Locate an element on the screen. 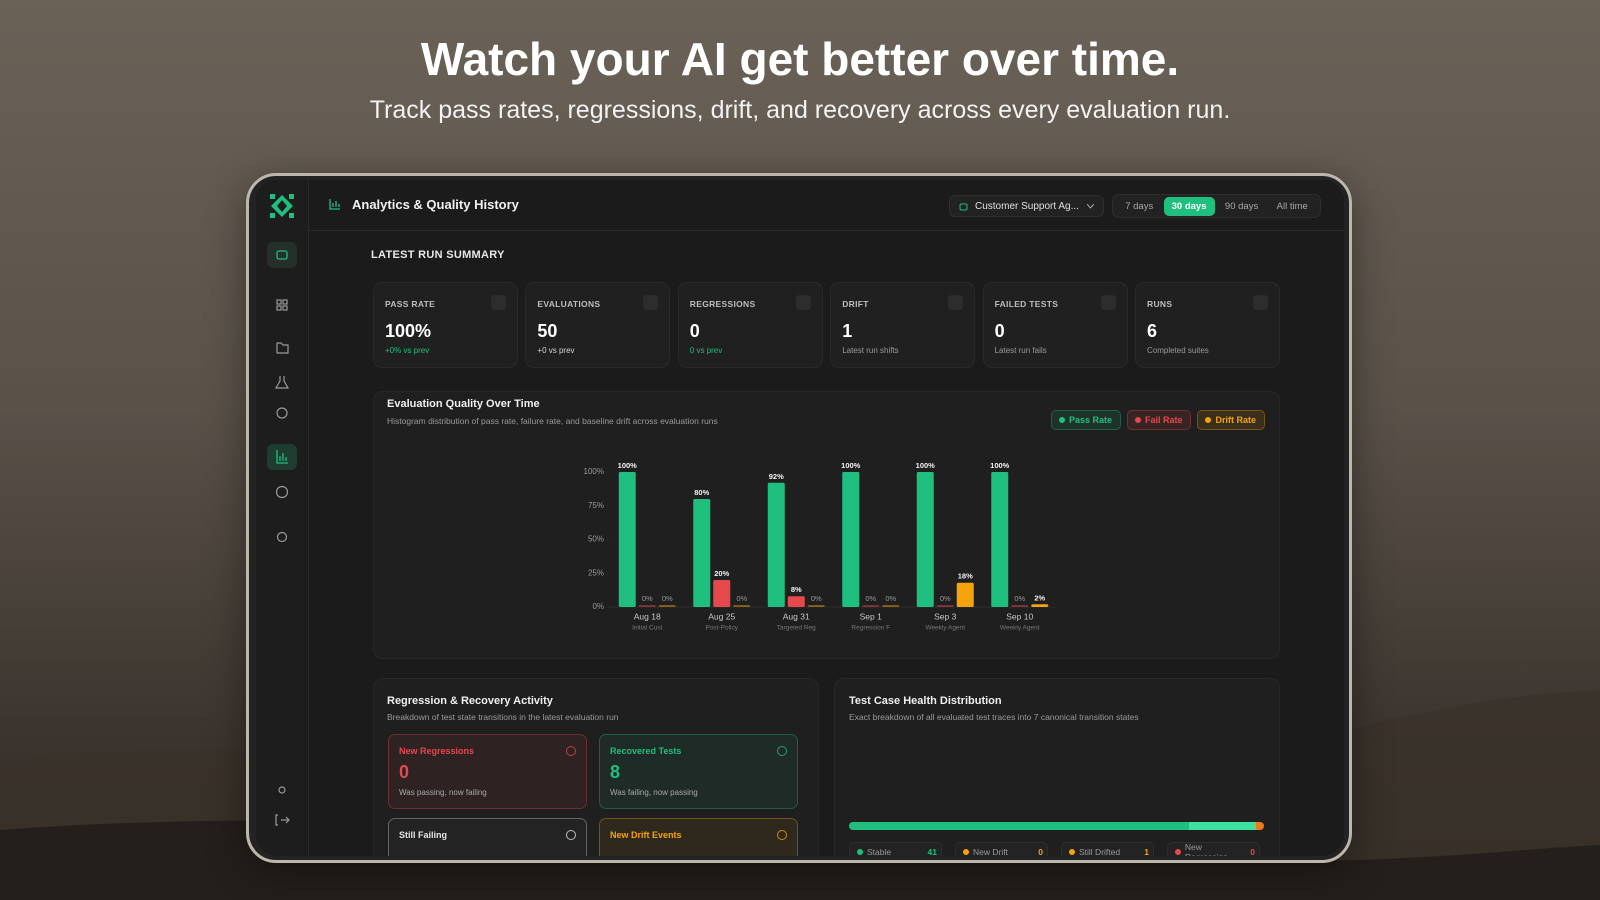 This screenshot has height=900, width=1600. logout is located at coordinates (282, 820).